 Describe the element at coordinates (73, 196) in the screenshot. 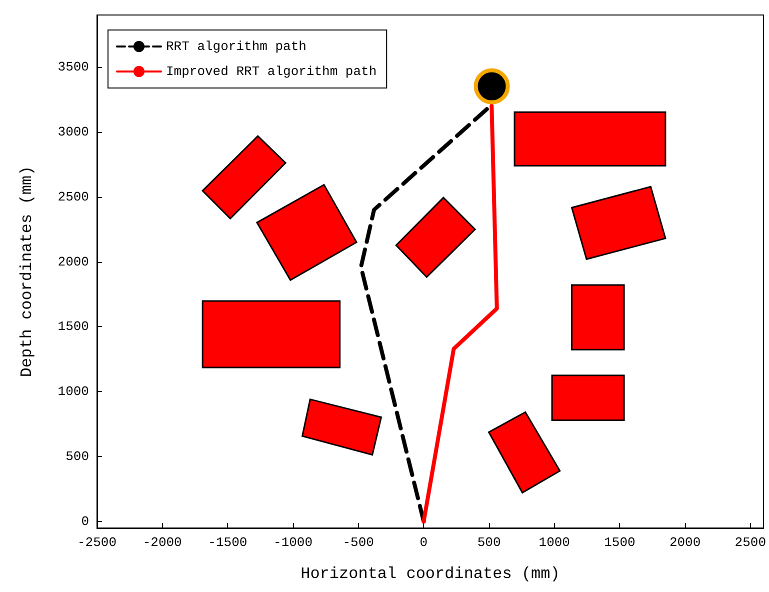

I see `y-tick-label: 2500` at that location.